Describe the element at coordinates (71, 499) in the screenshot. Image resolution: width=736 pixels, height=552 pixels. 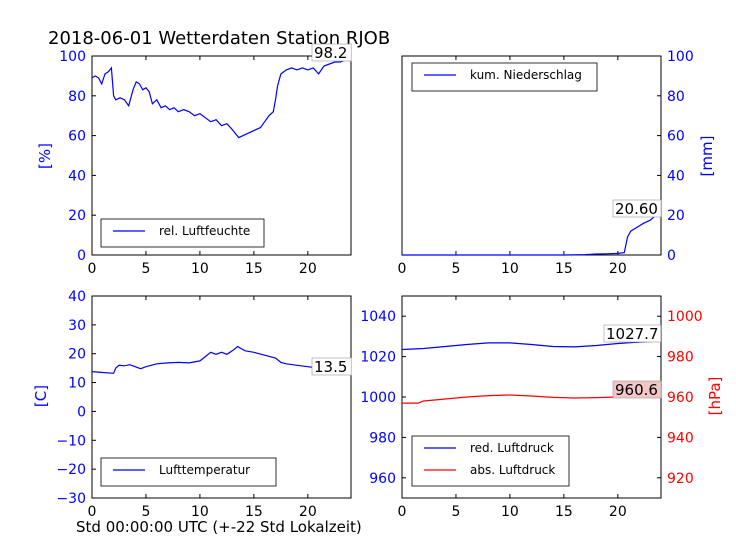
I see `y-tick-label: −30` at that location.